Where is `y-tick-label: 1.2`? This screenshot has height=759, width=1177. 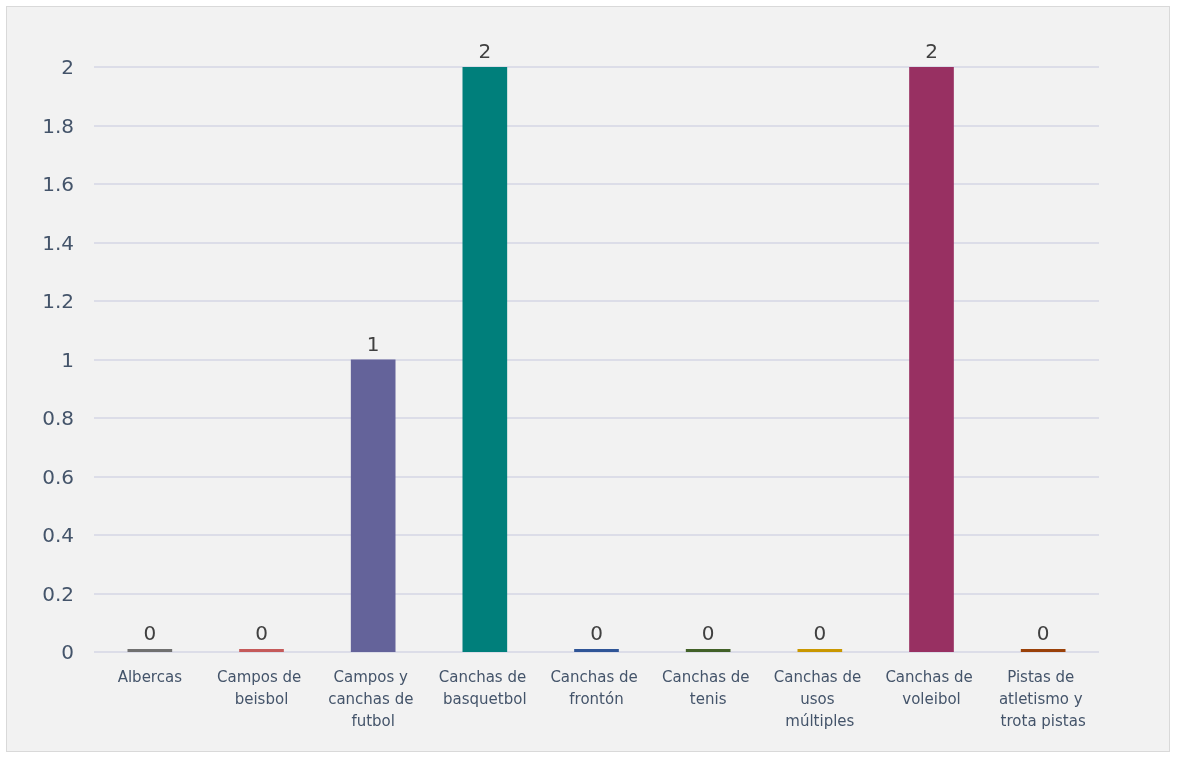 y-tick-label: 1.2 is located at coordinates (58, 301).